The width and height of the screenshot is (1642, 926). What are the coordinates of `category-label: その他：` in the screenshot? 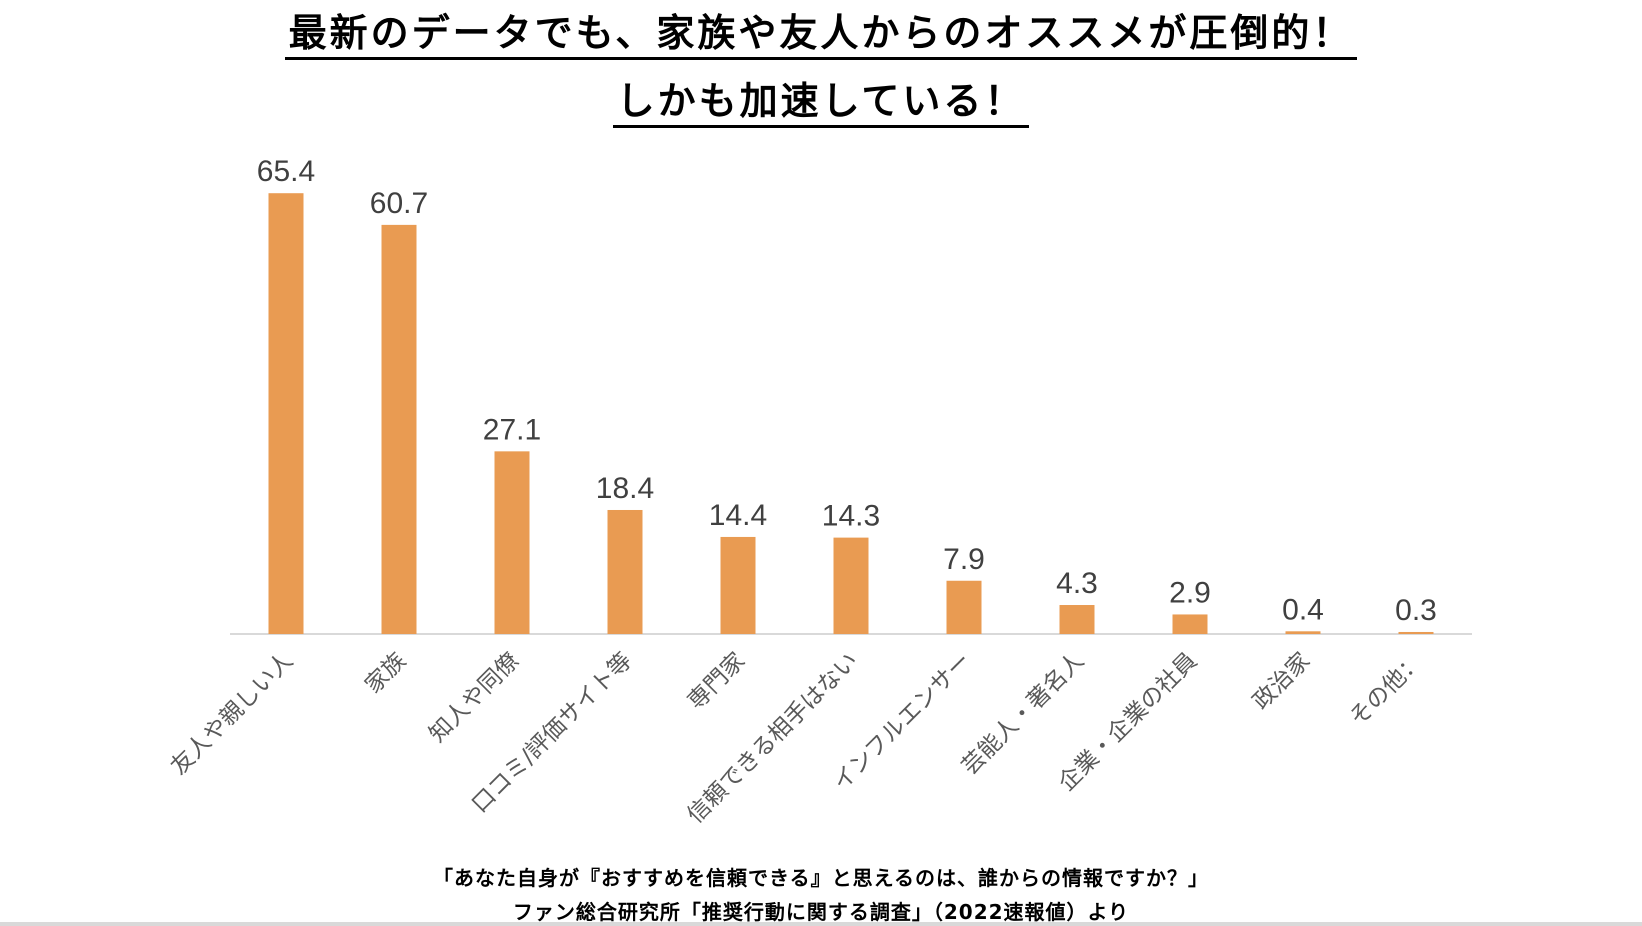 It's located at (1386, 689).